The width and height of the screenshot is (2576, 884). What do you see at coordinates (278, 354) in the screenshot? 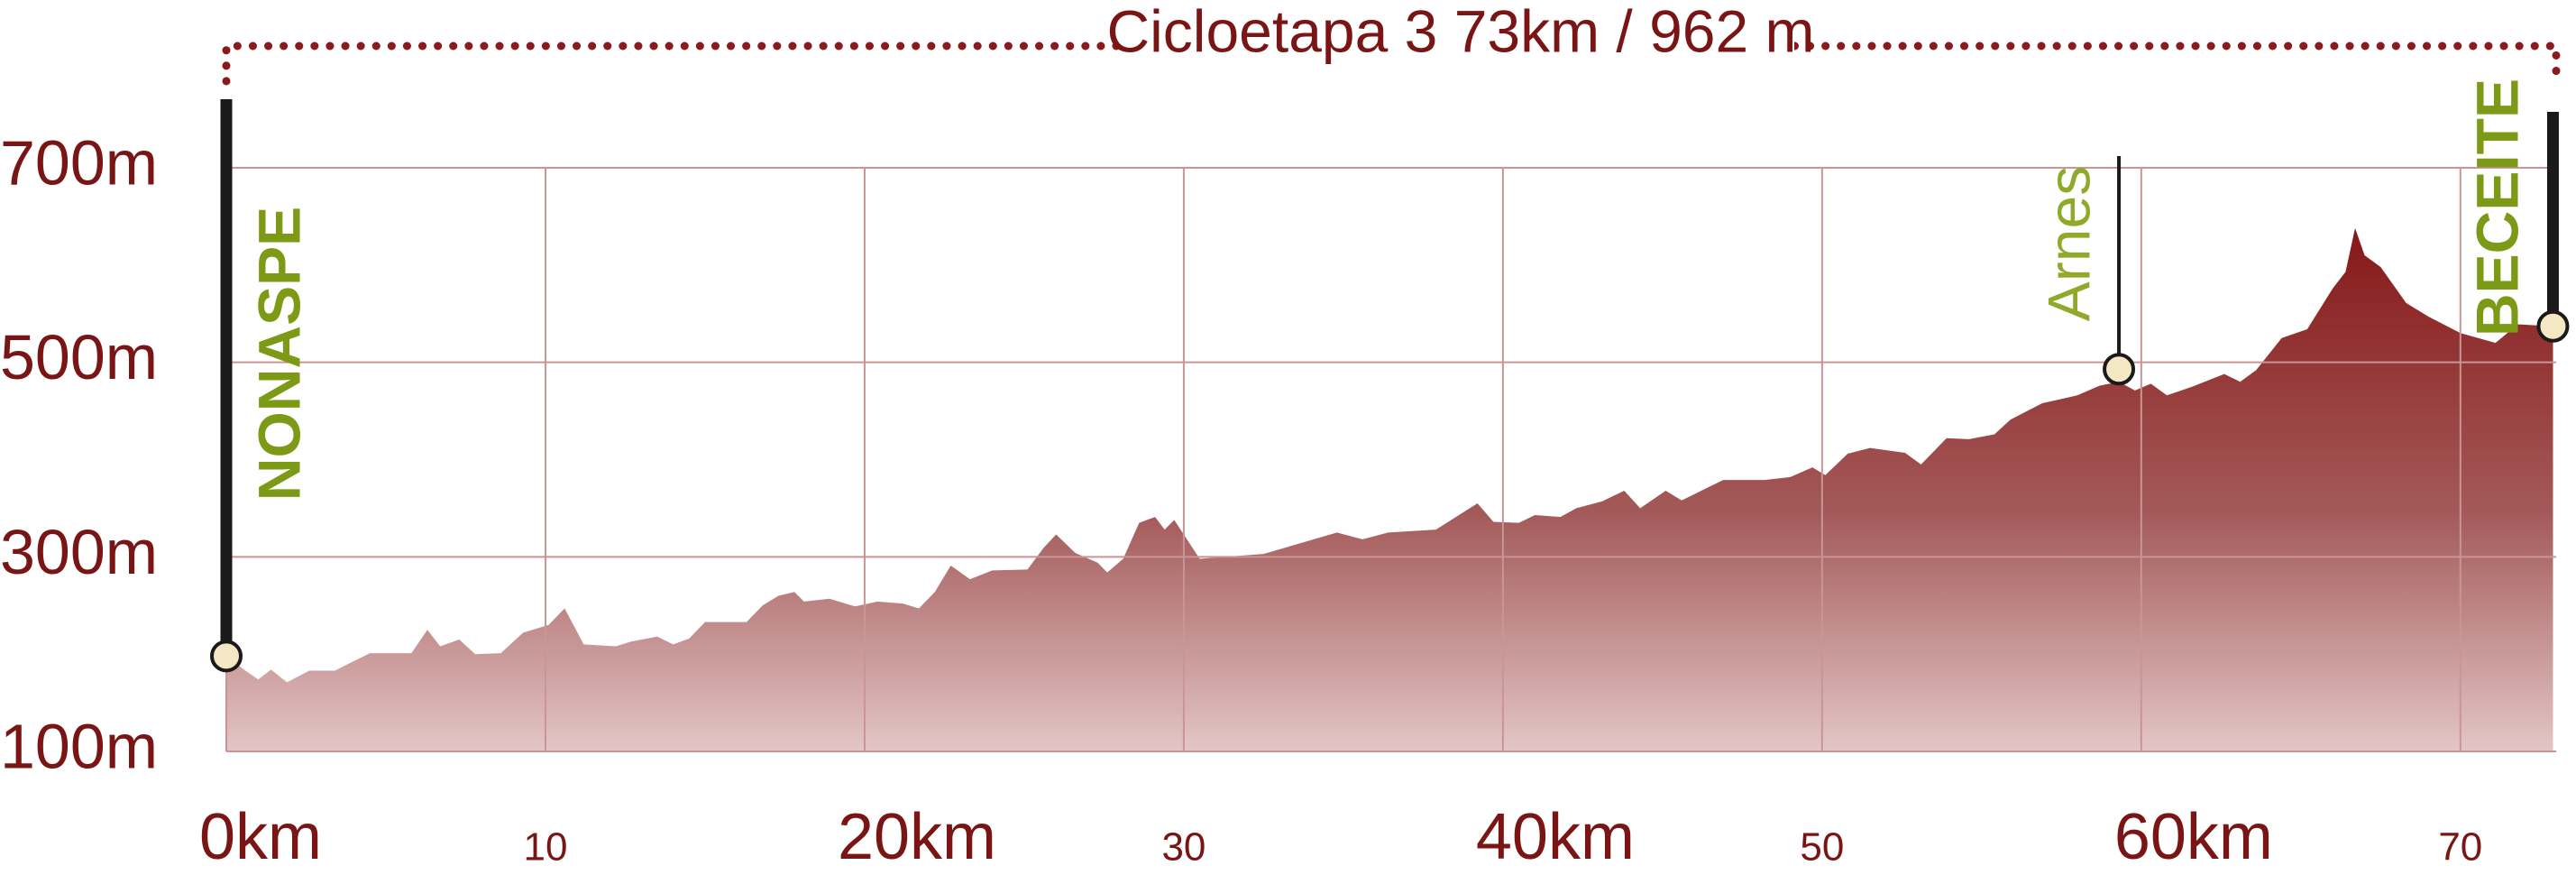
I see `marker-label: NONASPE` at bounding box center [278, 354].